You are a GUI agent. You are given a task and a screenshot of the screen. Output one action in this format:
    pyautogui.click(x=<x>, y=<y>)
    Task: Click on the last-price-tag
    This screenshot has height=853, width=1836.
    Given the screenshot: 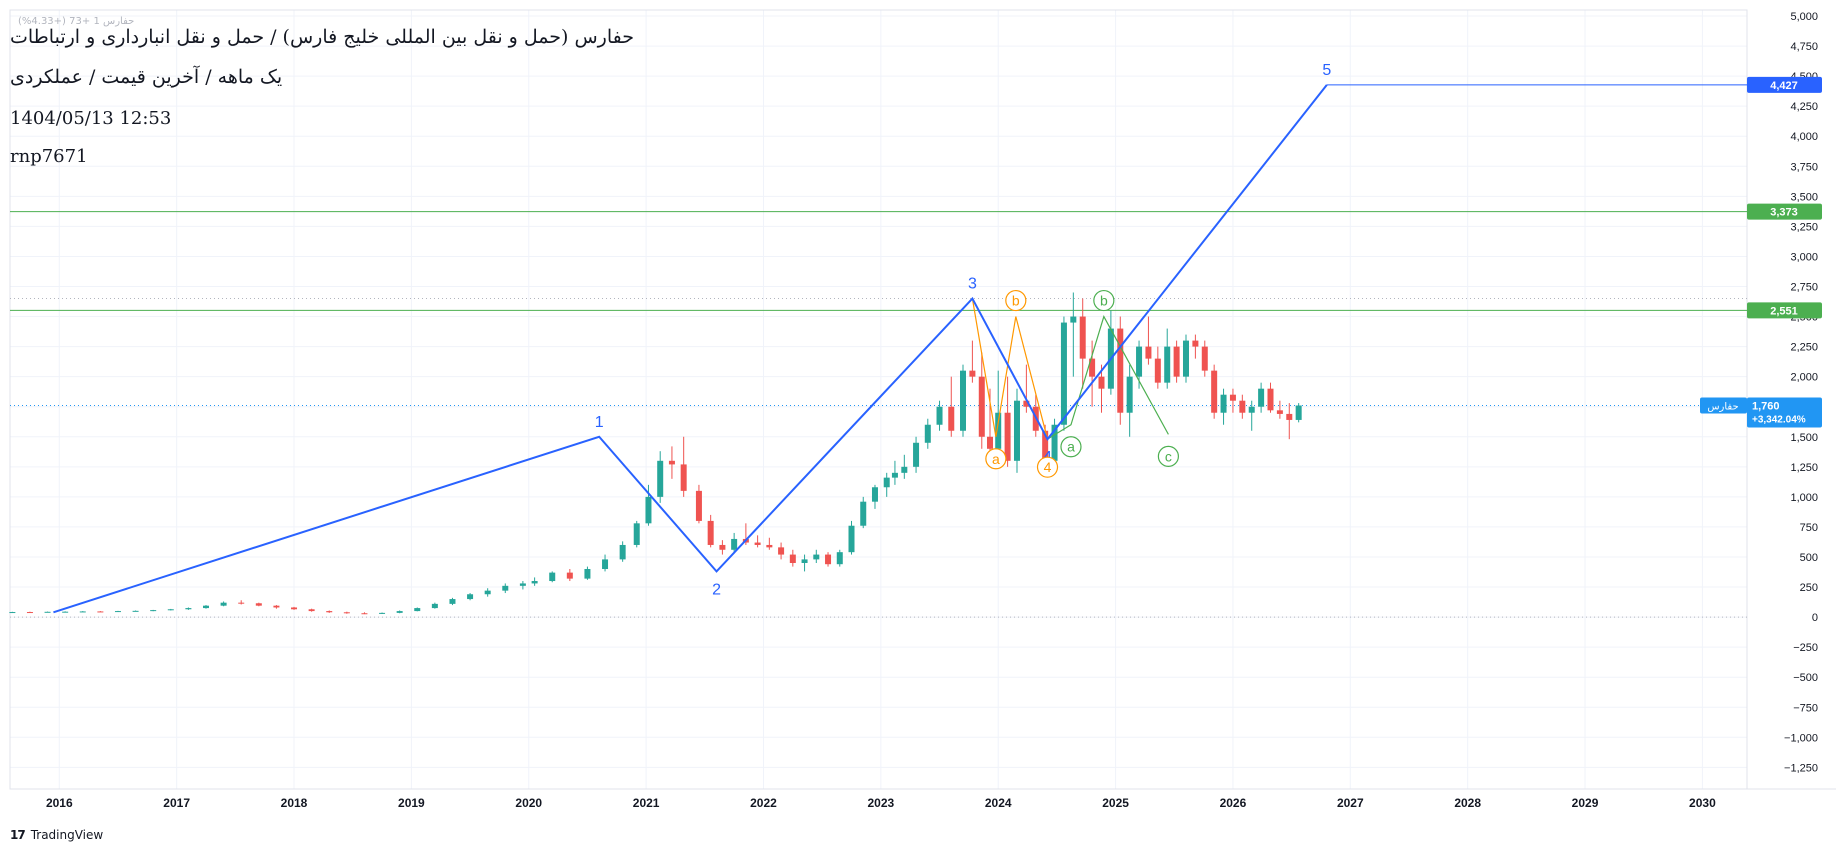 What is the action you would take?
    pyautogui.click(x=1784, y=412)
    